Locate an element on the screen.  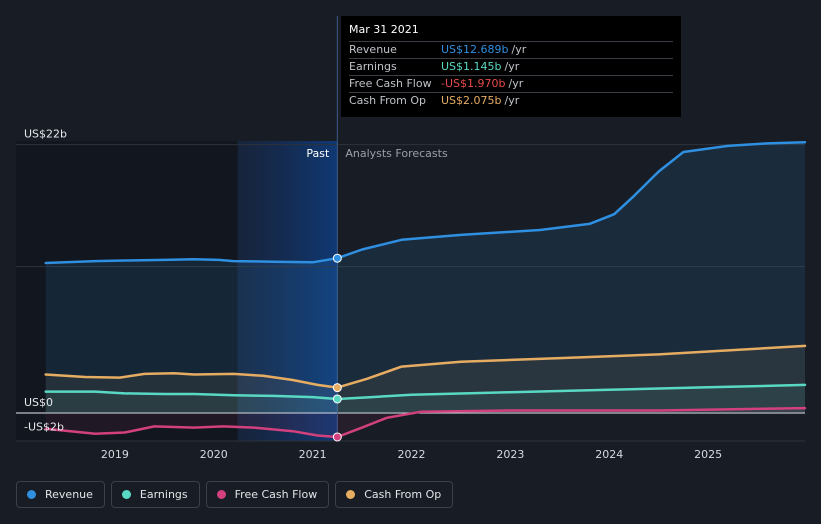
x-tick-label: 2021 is located at coordinates (313, 454).